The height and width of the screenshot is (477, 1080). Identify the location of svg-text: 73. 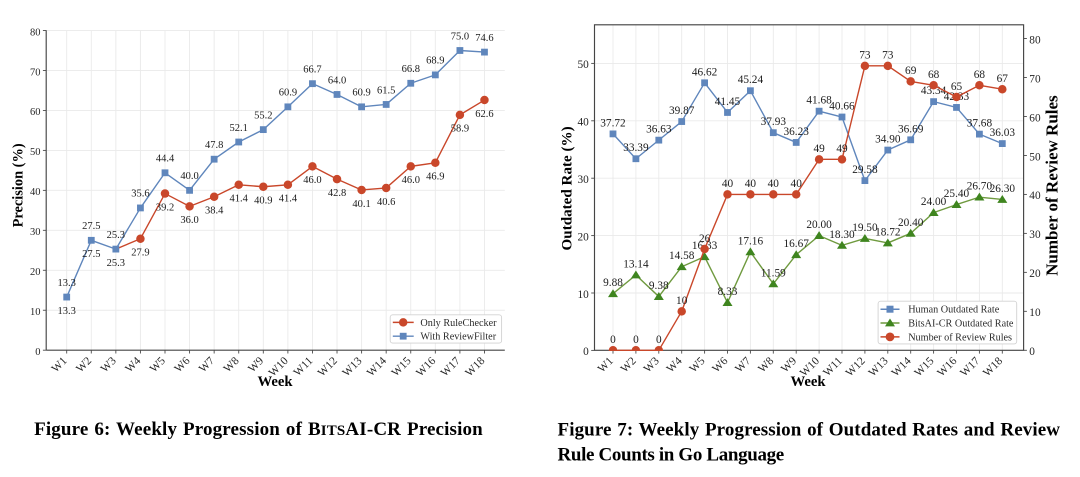
(865, 56).